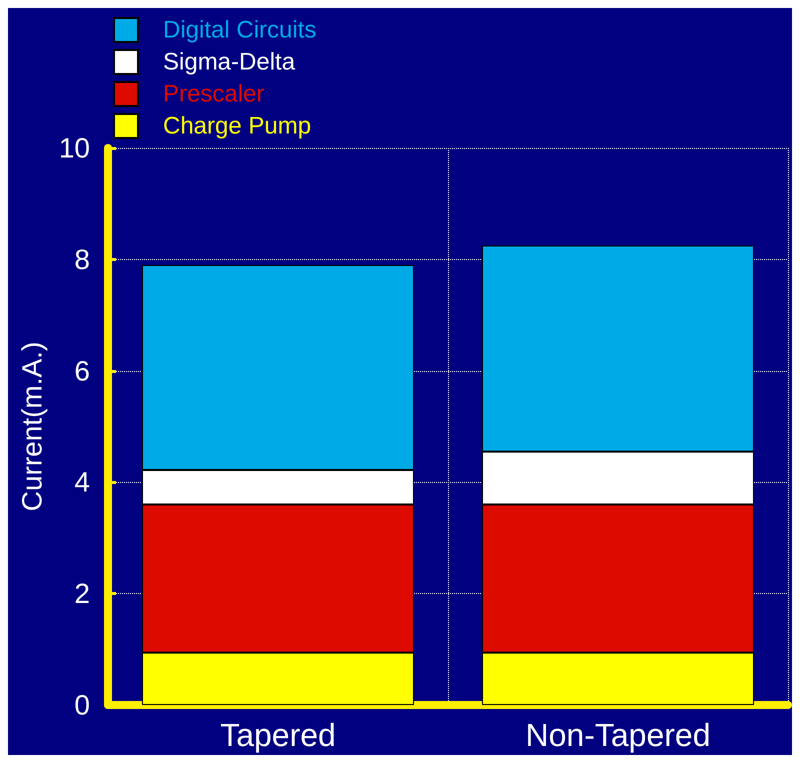 The height and width of the screenshot is (763, 800). Describe the element at coordinates (278, 735) in the screenshot. I see `x-tick-label: Tapered` at that location.